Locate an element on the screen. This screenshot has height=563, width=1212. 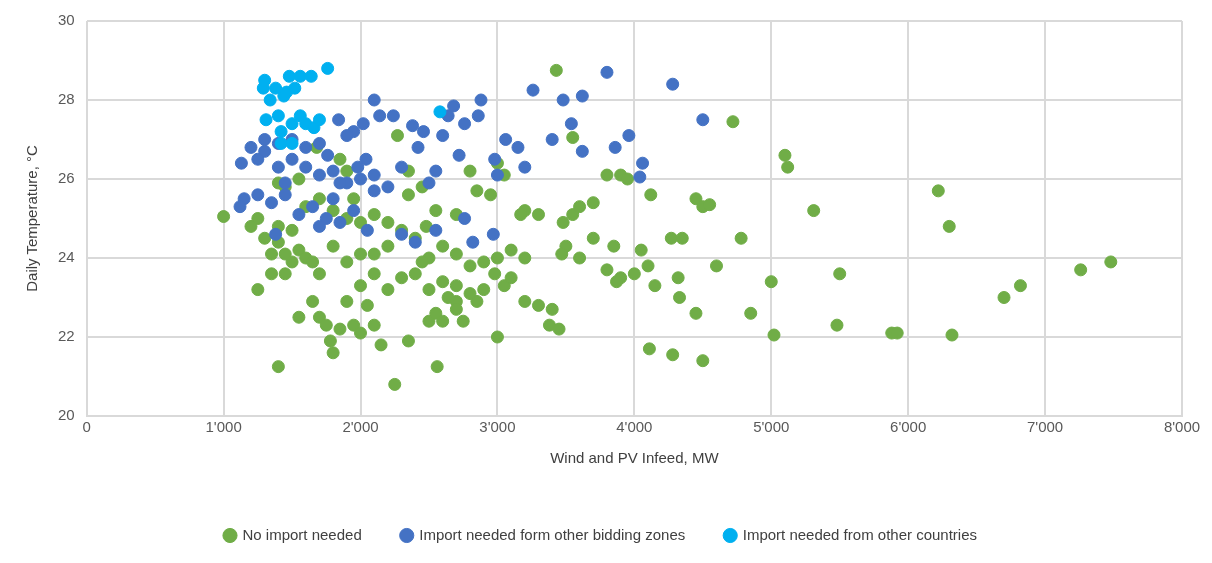
x-tick-label: 0 is located at coordinates (86, 427).